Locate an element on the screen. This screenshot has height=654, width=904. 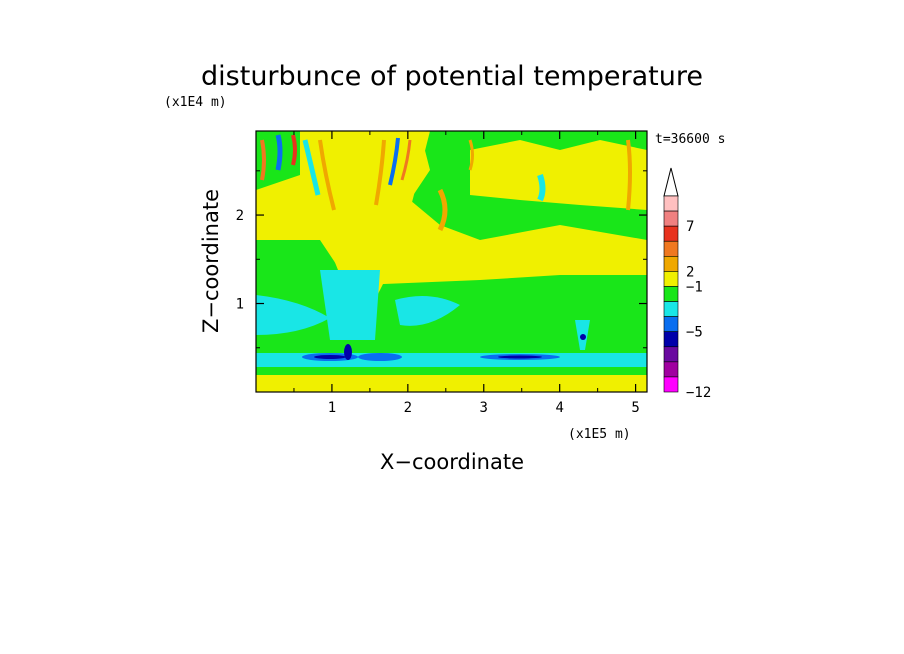
x-tick-label: 1 is located at coordinates (332, 408).